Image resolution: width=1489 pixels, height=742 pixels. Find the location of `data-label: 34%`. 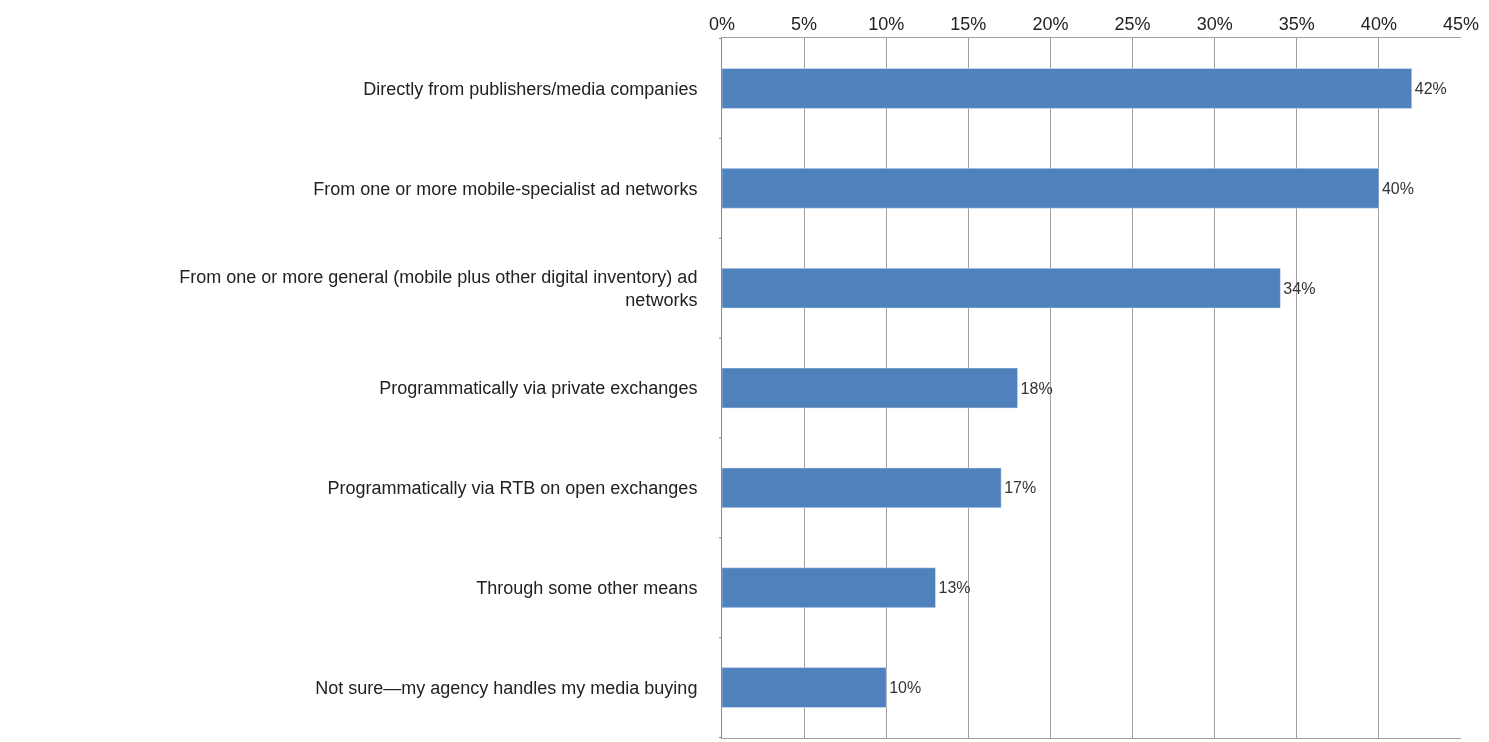

data-label: 34% is located at coordinates (1299, 288).